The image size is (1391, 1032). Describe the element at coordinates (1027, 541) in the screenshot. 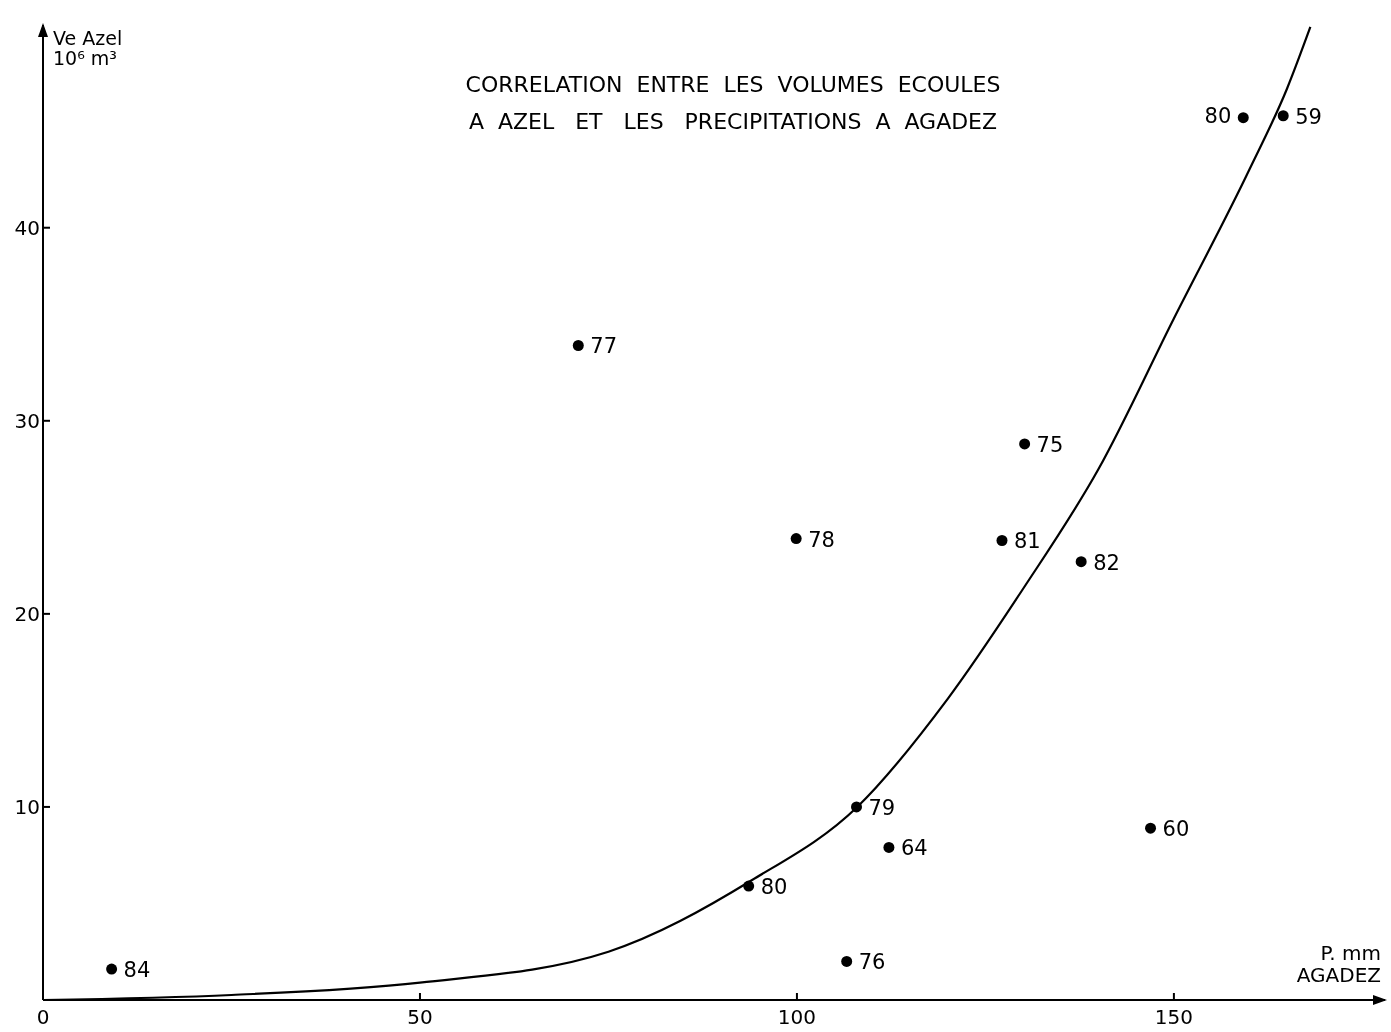

I see `annotation: 81` at that location.